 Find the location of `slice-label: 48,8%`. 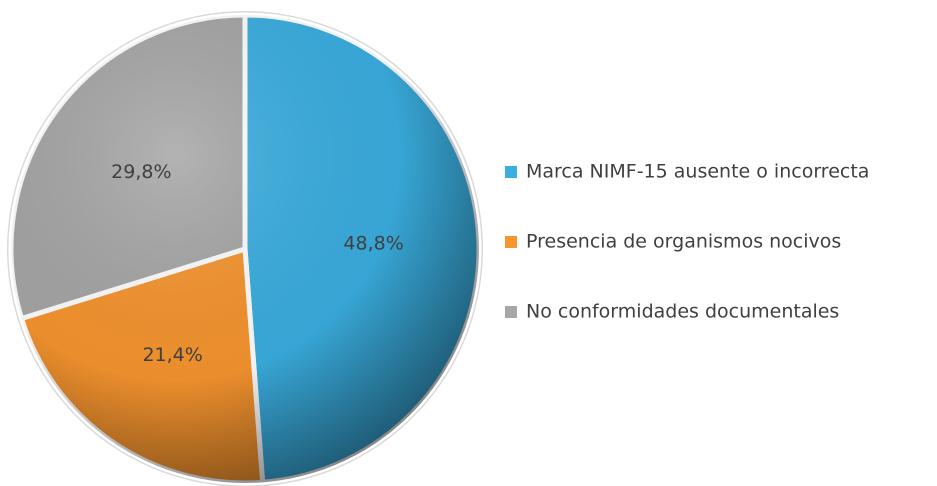

slice-label: 48,8% is located at coordinates (373, 244).